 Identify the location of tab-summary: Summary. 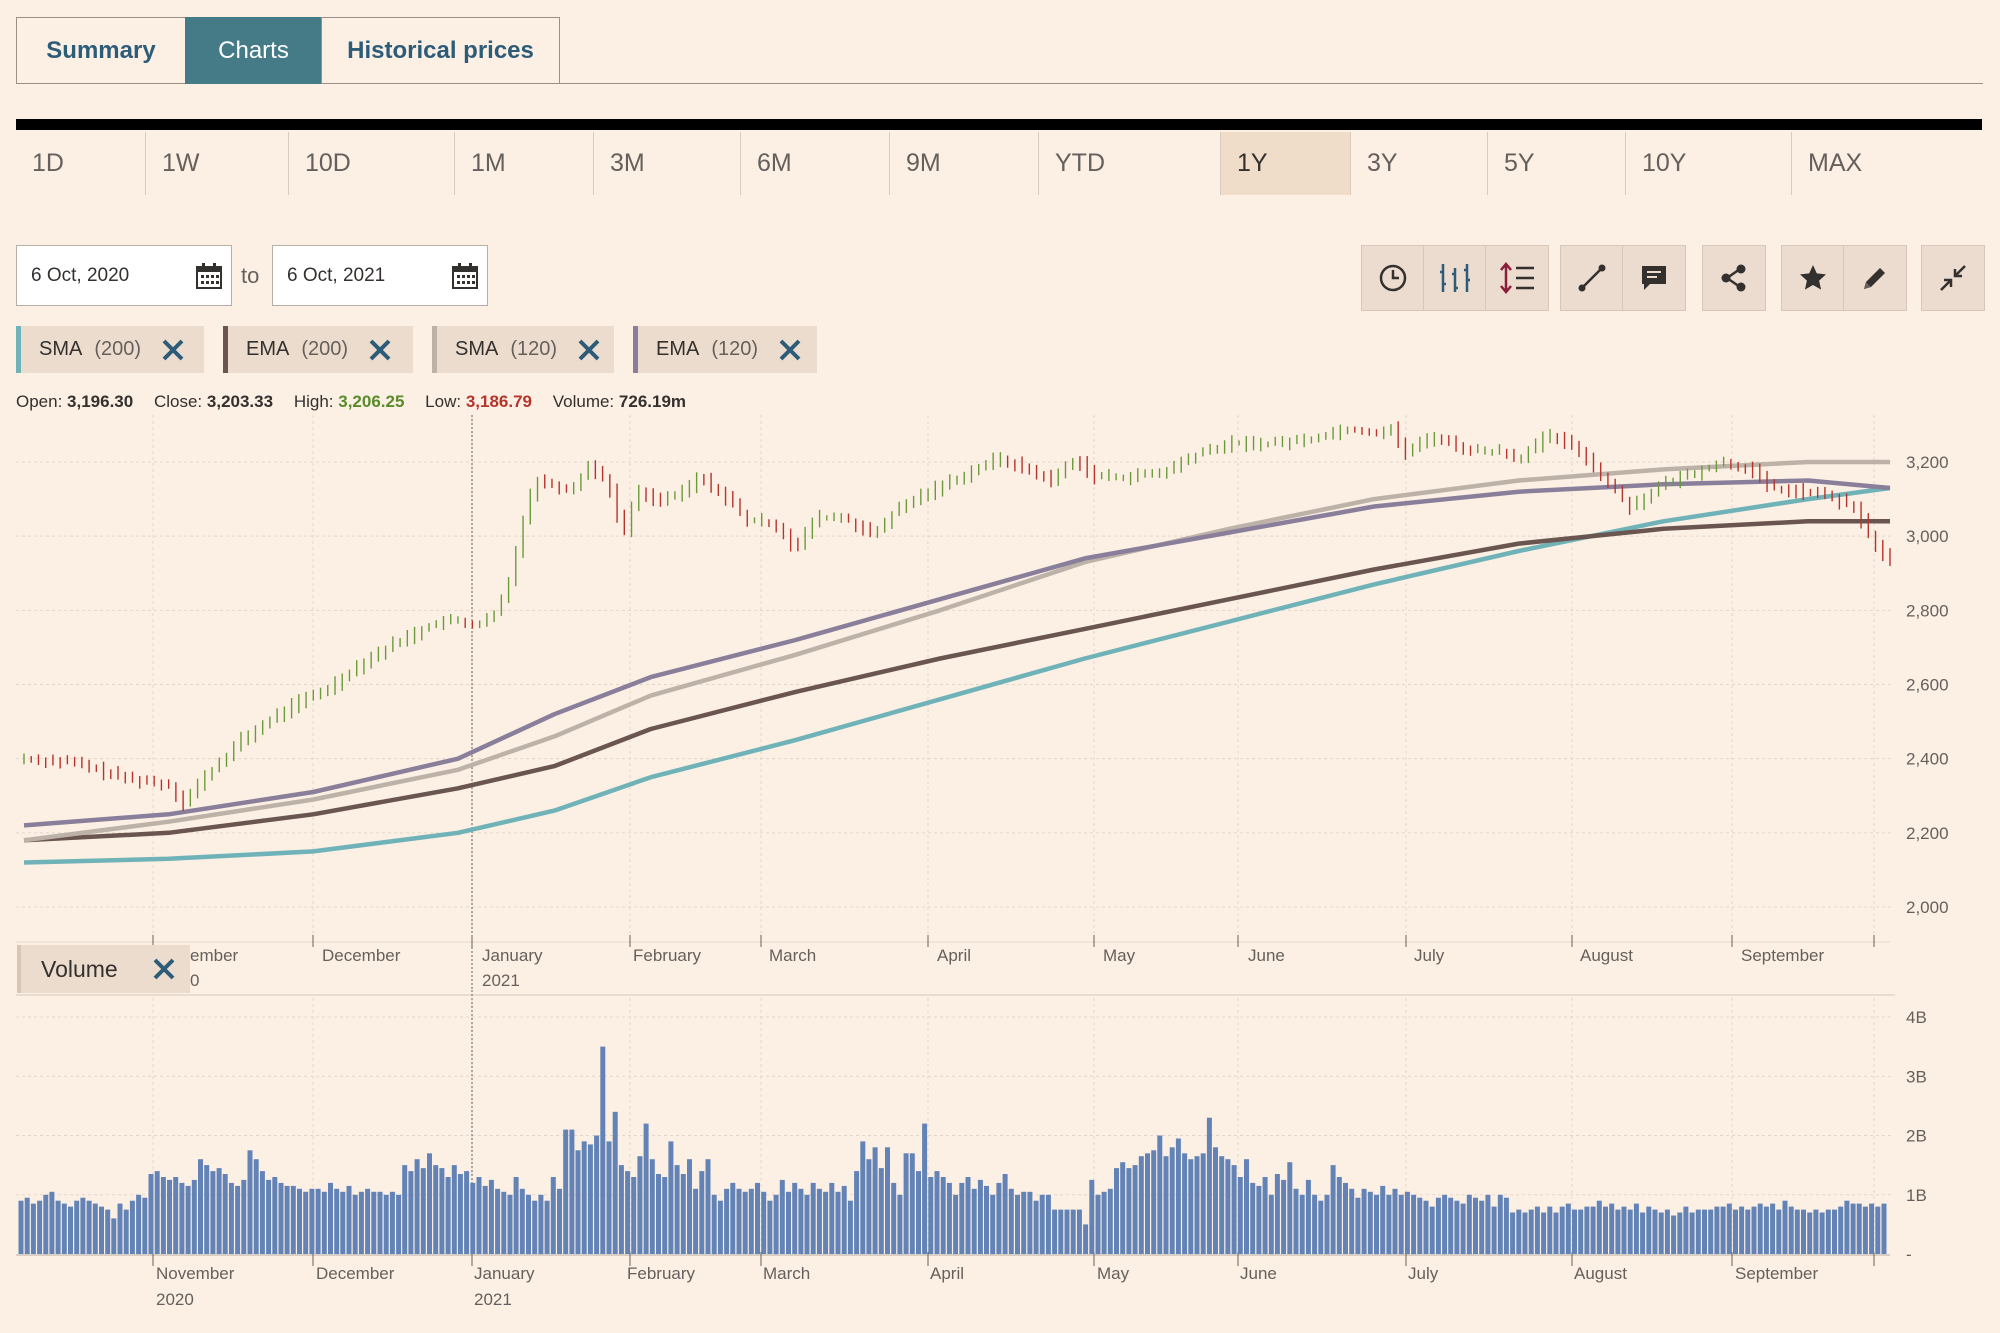
(100, 50).